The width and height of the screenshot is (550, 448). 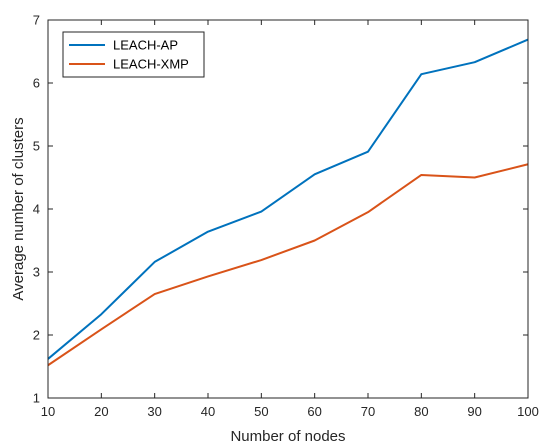 I want to click on x-axis-title: Number of nodes, so click(x=287, y=436).